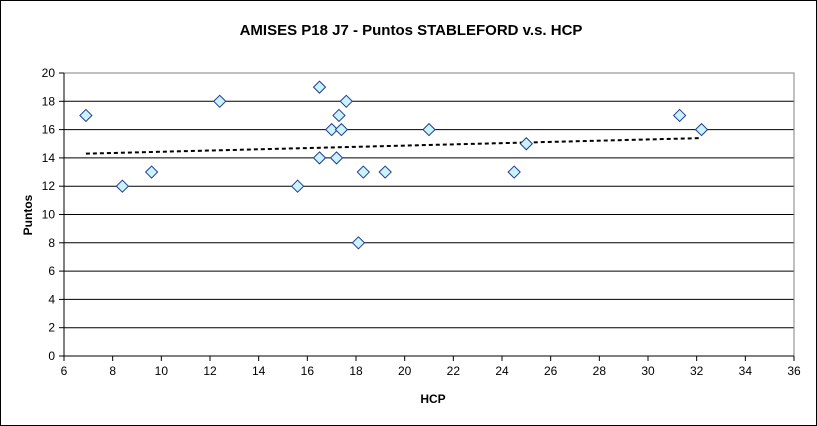  I want to click on y-tick-label: 0, so click(51, 356).